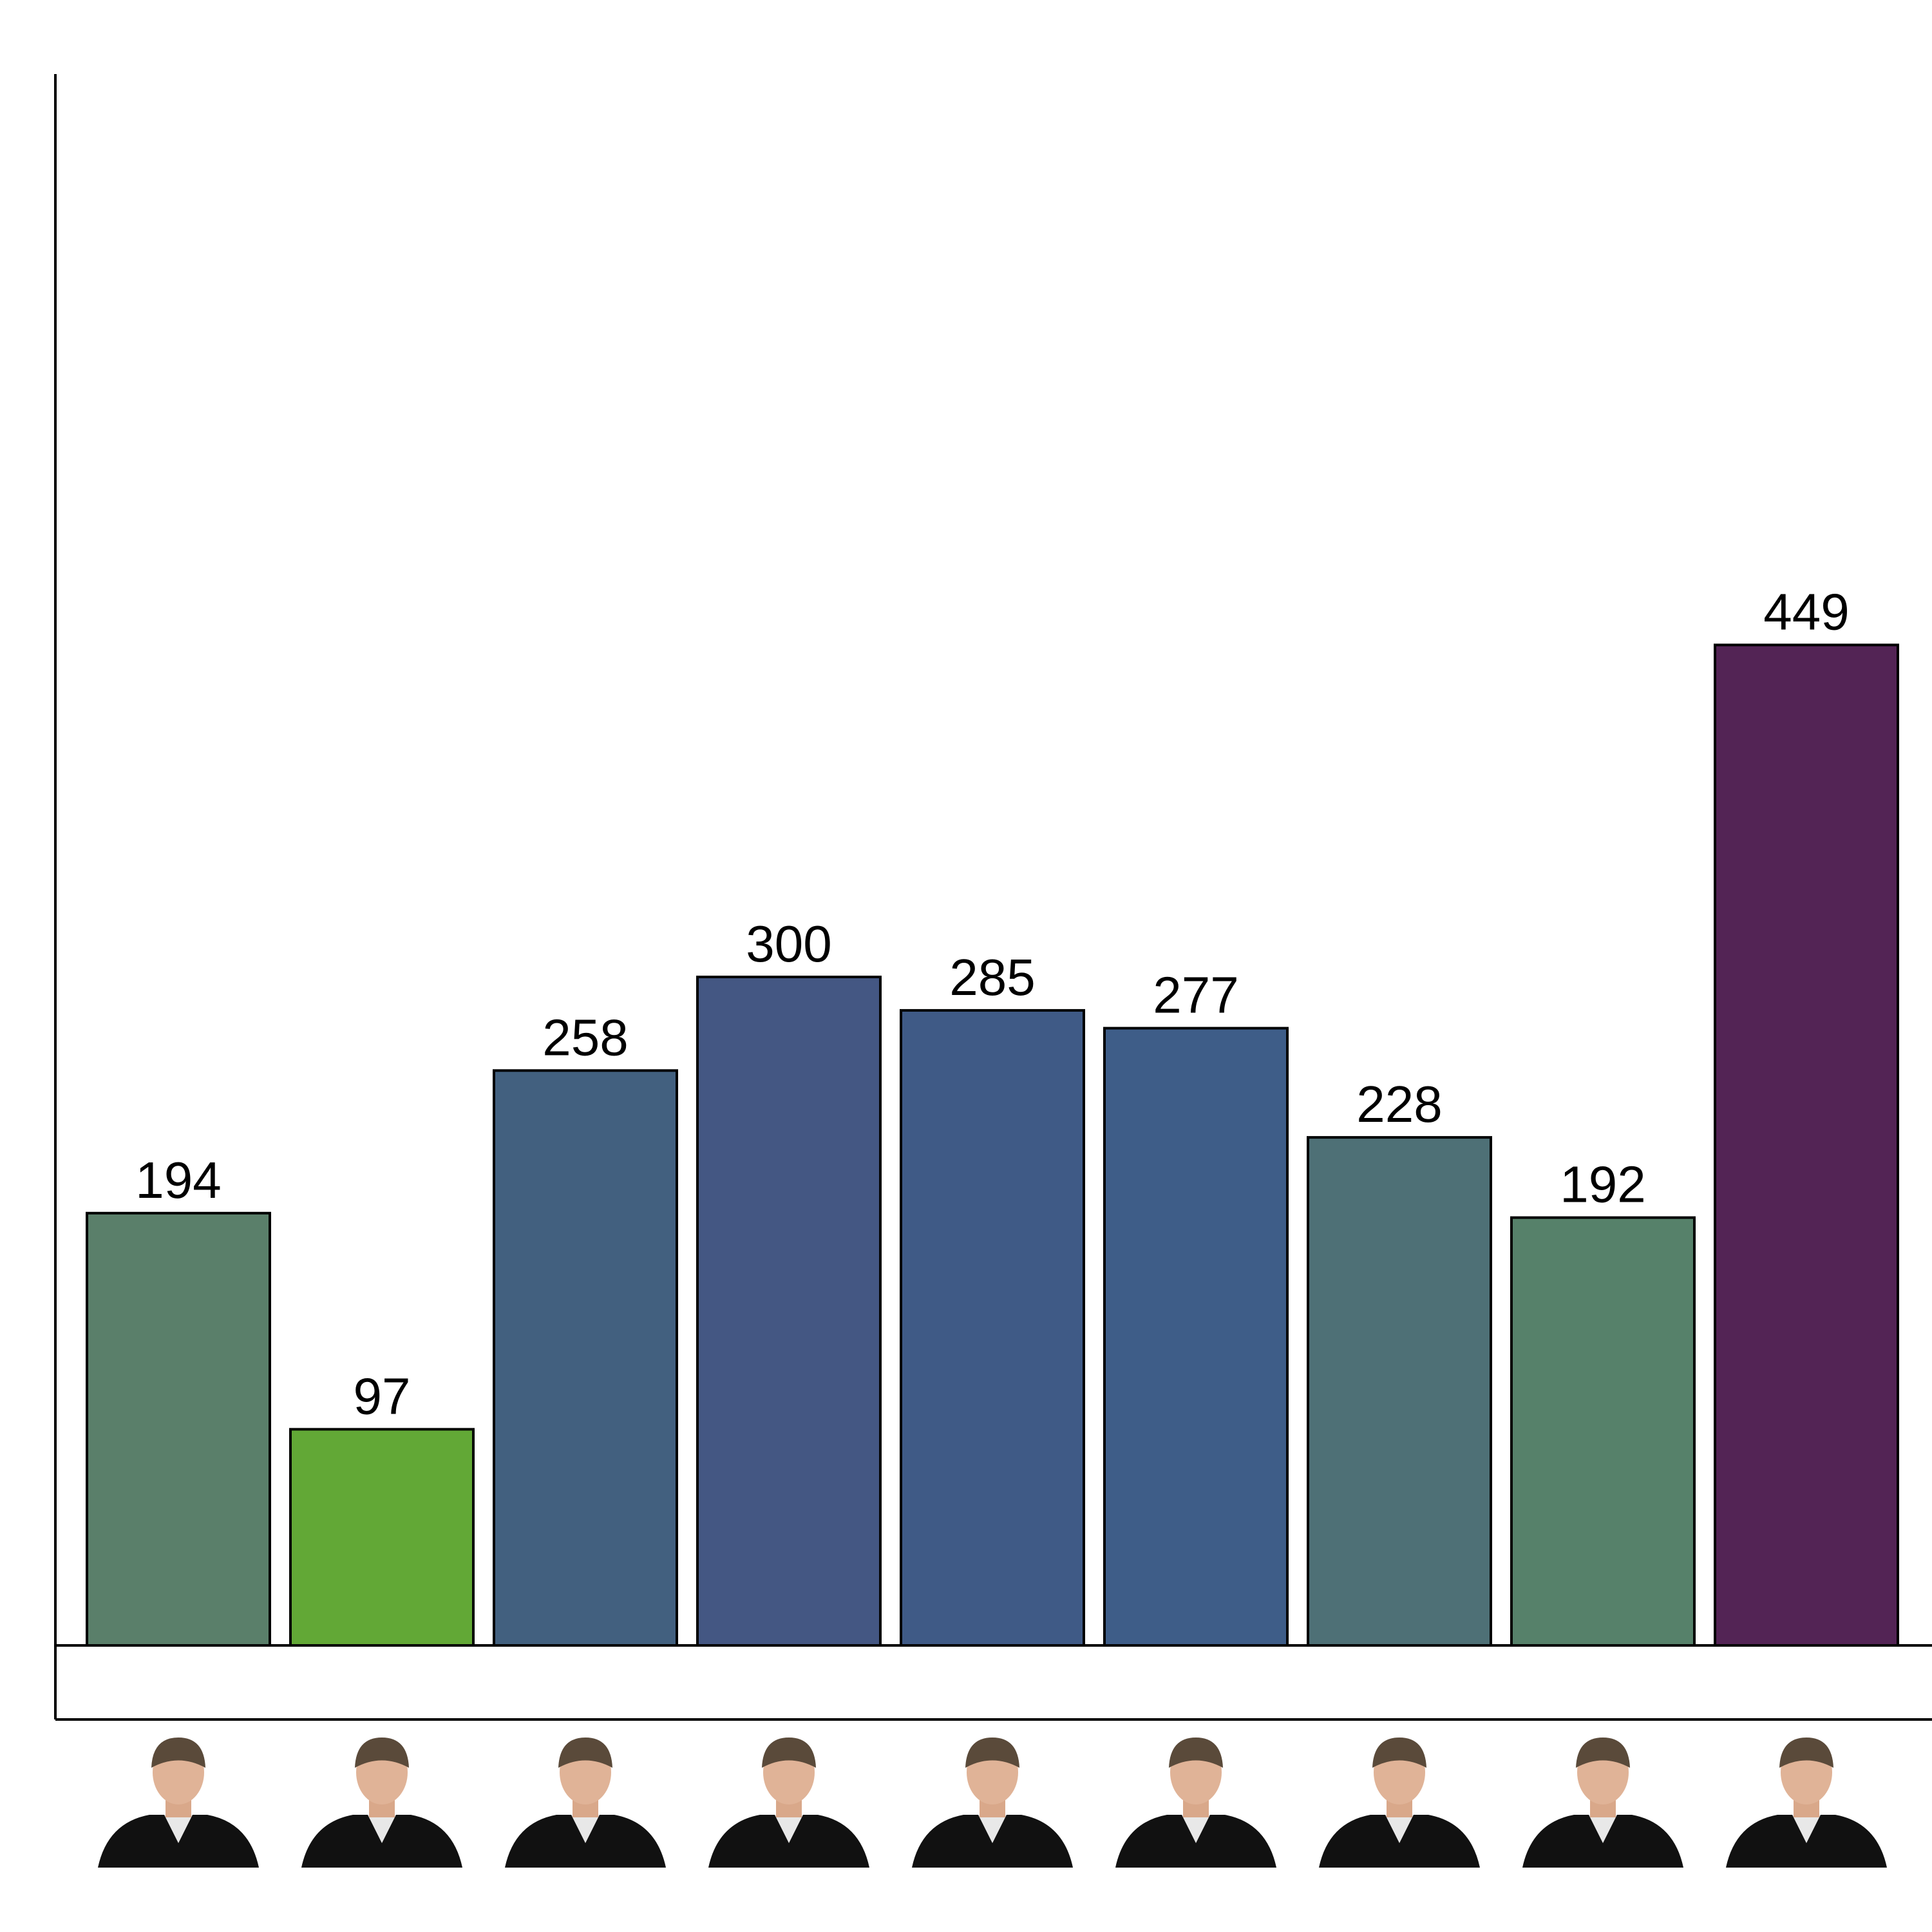 Image resolution: width=1932 pixels, height=1932 pixels. What do you see at coordinates (1806, 611) in the screenshot?
I see `value-label-8: 449` at bounding box center [1806, 611].